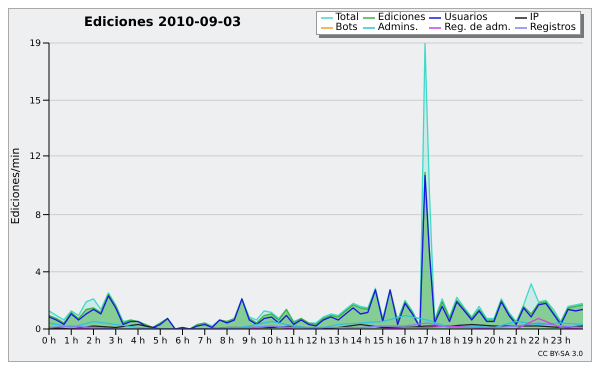  I want to click on legend-label: Registros, so click(553, 27).